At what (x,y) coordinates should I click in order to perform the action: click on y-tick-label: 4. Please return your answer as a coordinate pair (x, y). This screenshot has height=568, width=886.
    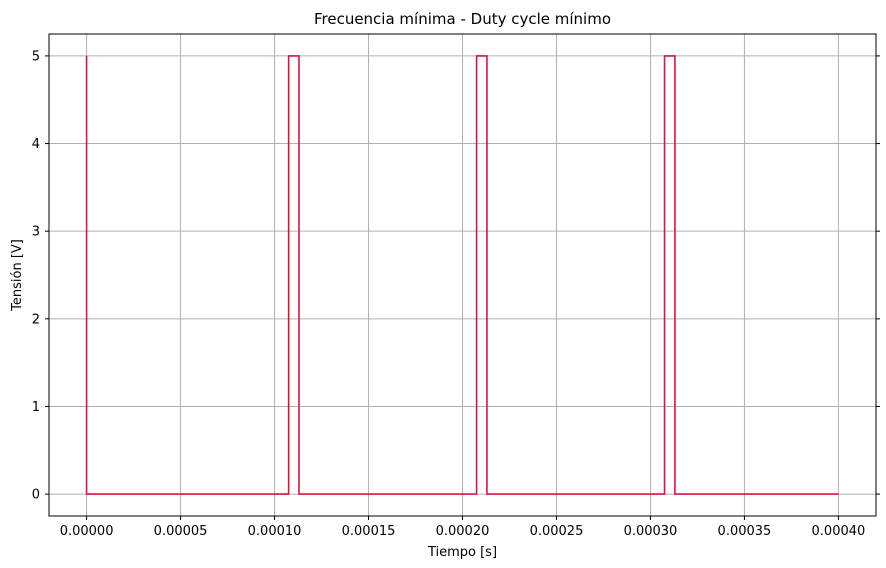
    Looking at the image, I should click on (36, 144).